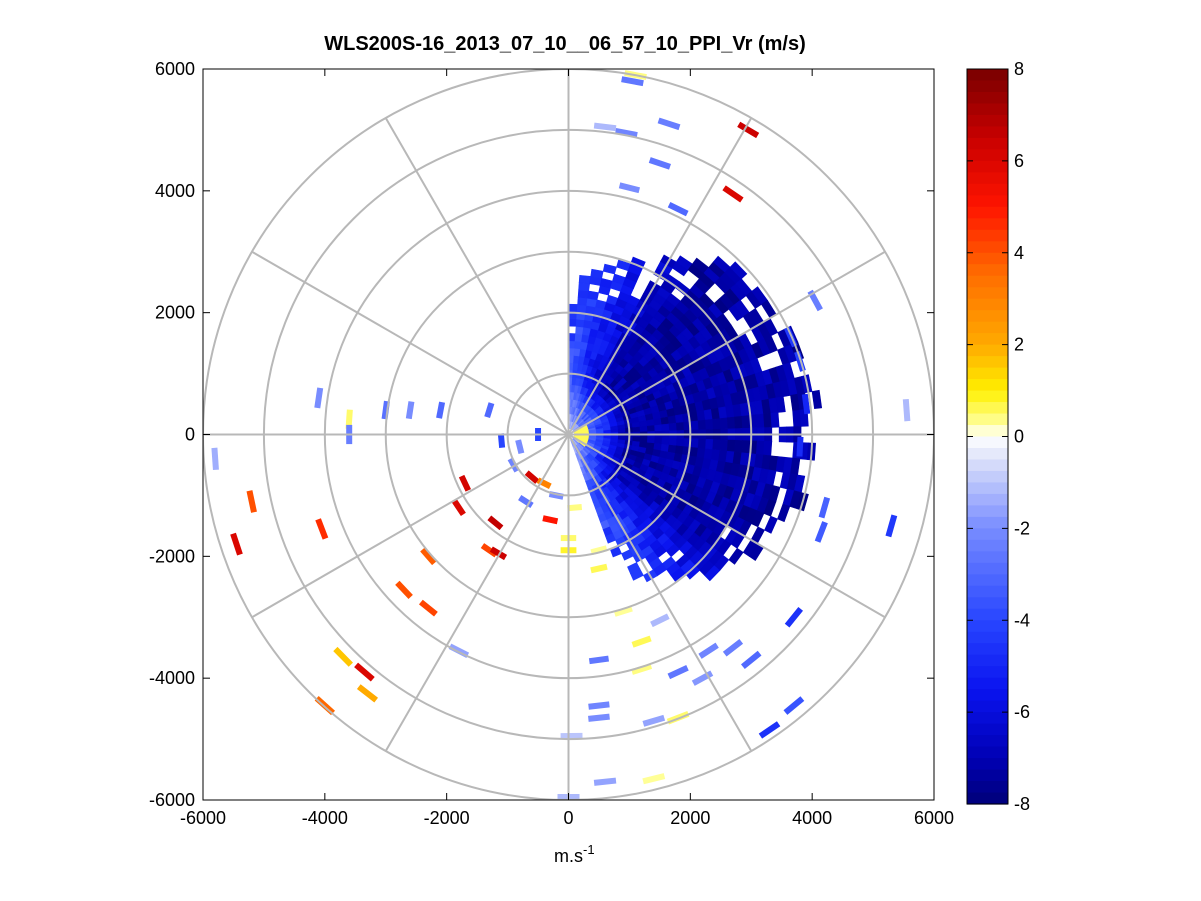 This screenshot has height=901, width=1201. What do you see at coordinates (172, 556) in the screenshot?
I see `y-tick-label: -2000` at bounding box center [172, 556].